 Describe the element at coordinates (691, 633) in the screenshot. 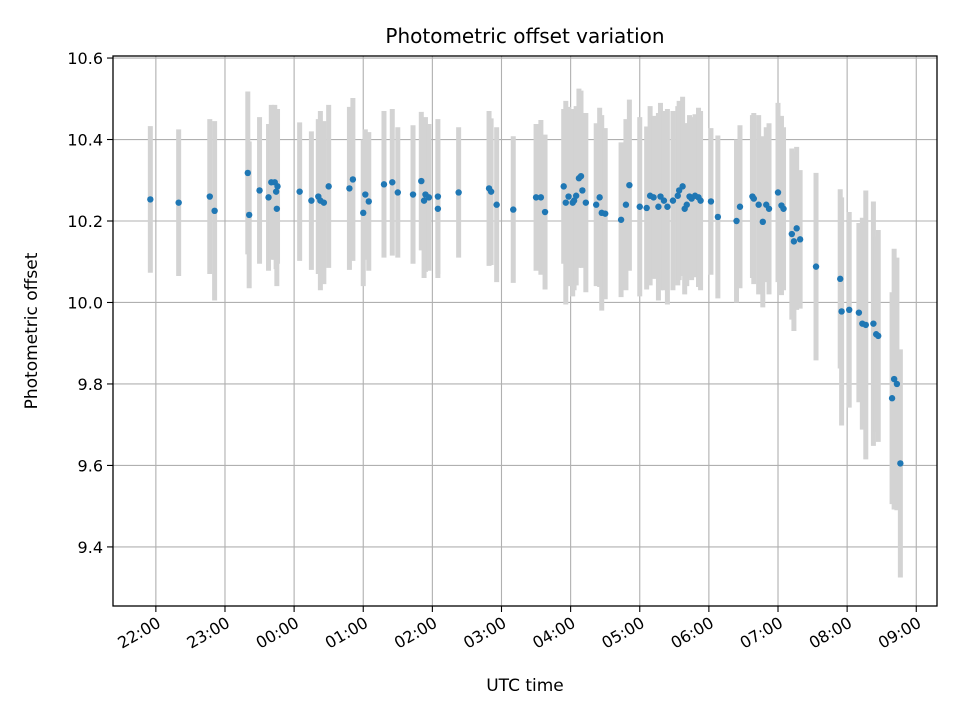

I see `x-tick-label: 06:00` at that location.